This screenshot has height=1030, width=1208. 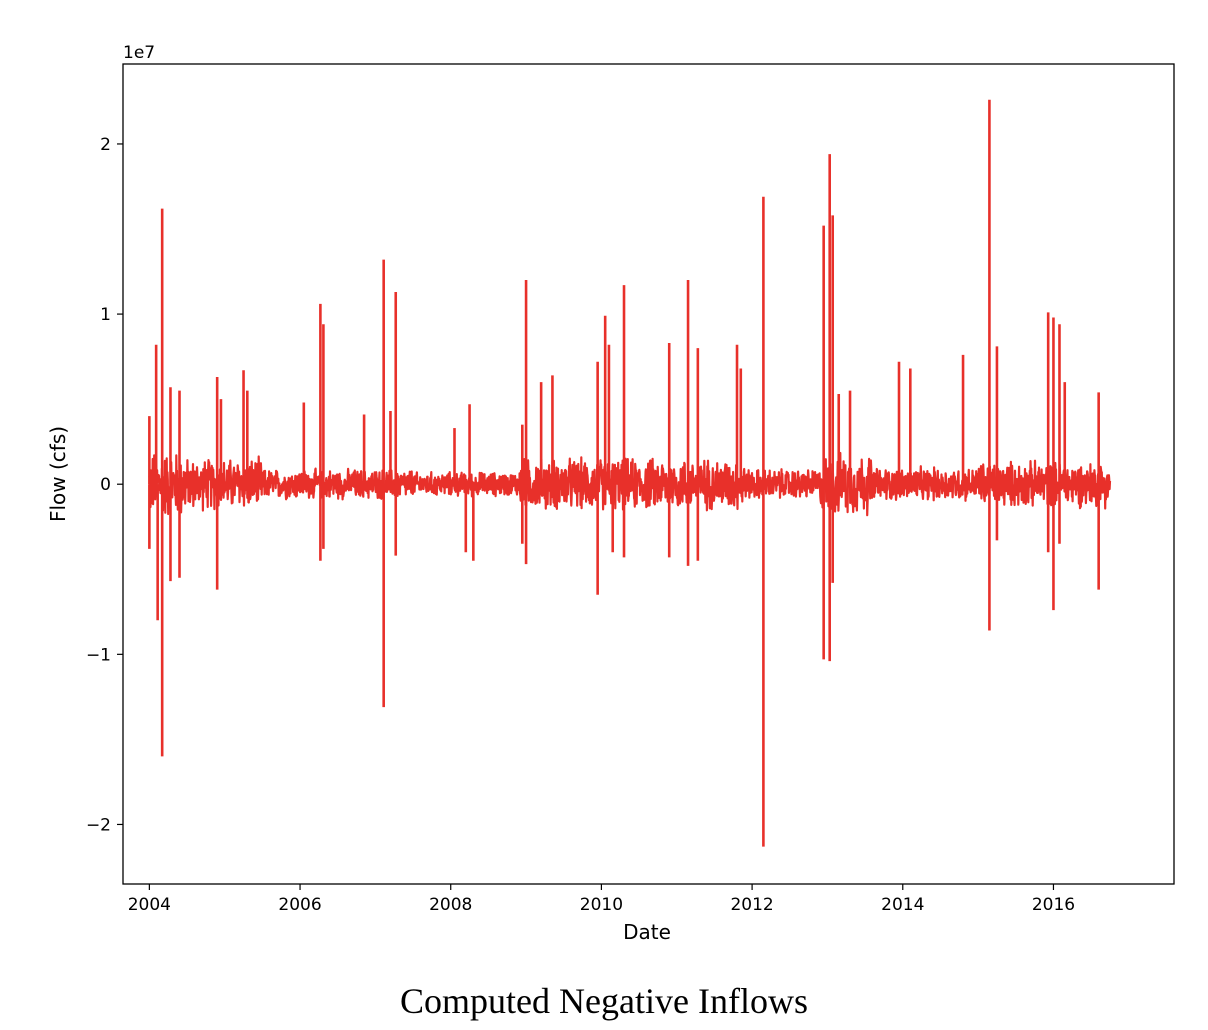 I want to click on x-axis-ticks: 2004 2006 2008 2010 2012 2014 2016, so click(x=601, y=899).